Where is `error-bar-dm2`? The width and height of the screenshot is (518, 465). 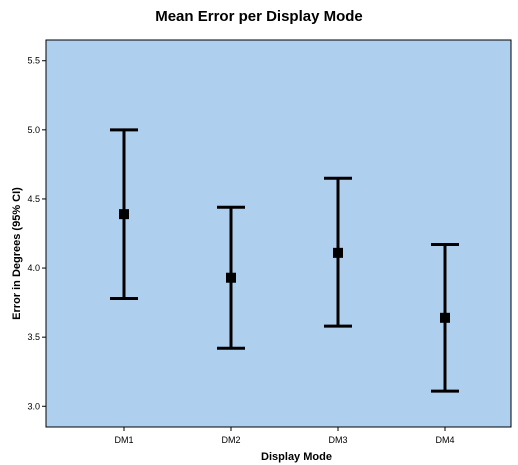
error-bar-dm2 is located at coordinates (231, 277).